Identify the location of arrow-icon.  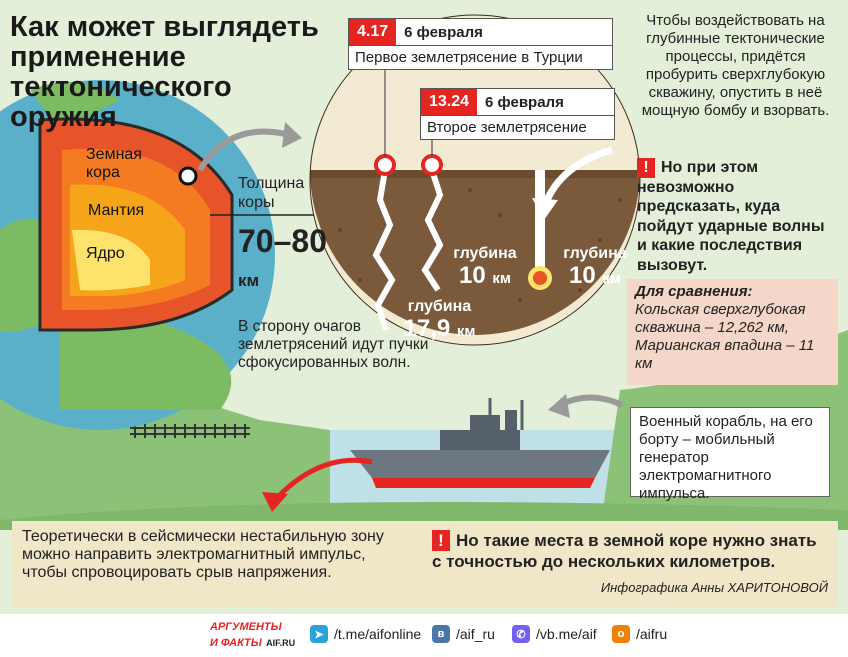
(244, 150).